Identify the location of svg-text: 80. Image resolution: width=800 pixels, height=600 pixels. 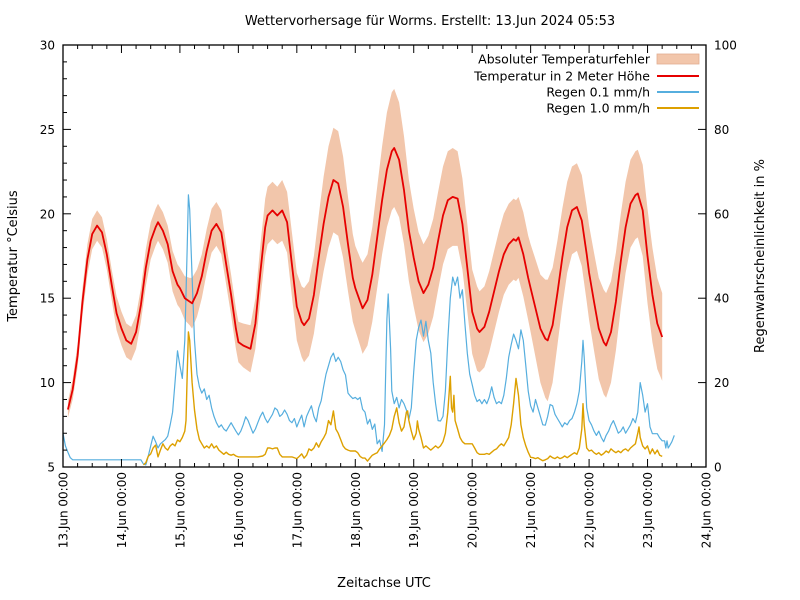
(721, 130).